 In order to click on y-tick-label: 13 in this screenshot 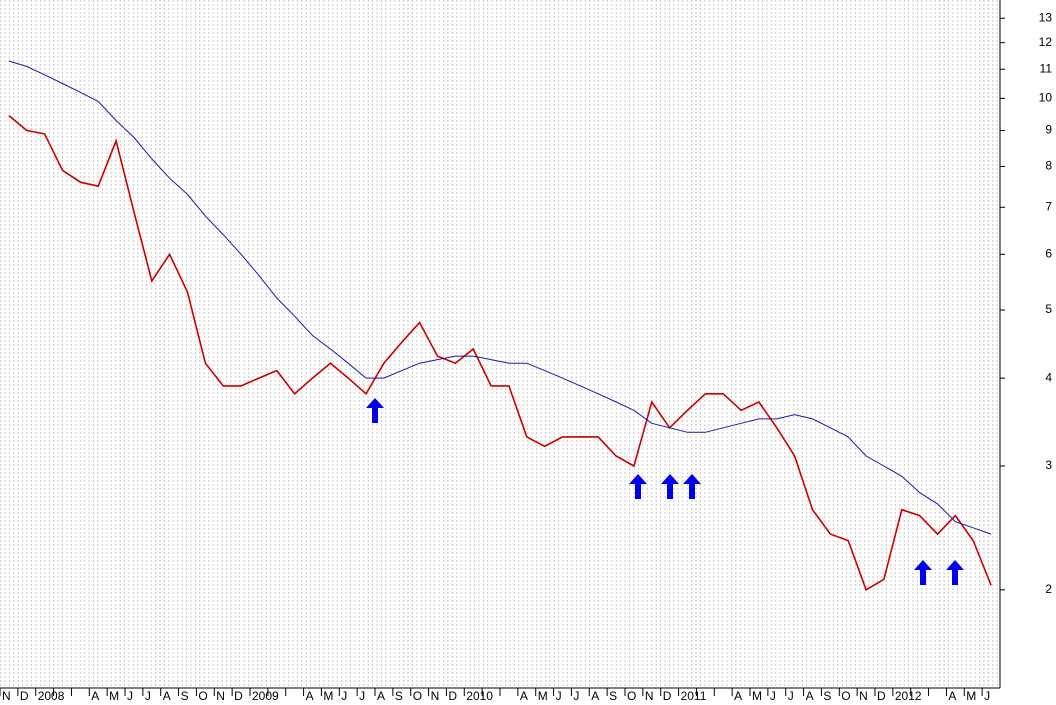, I will do `click(1046, 17)`.